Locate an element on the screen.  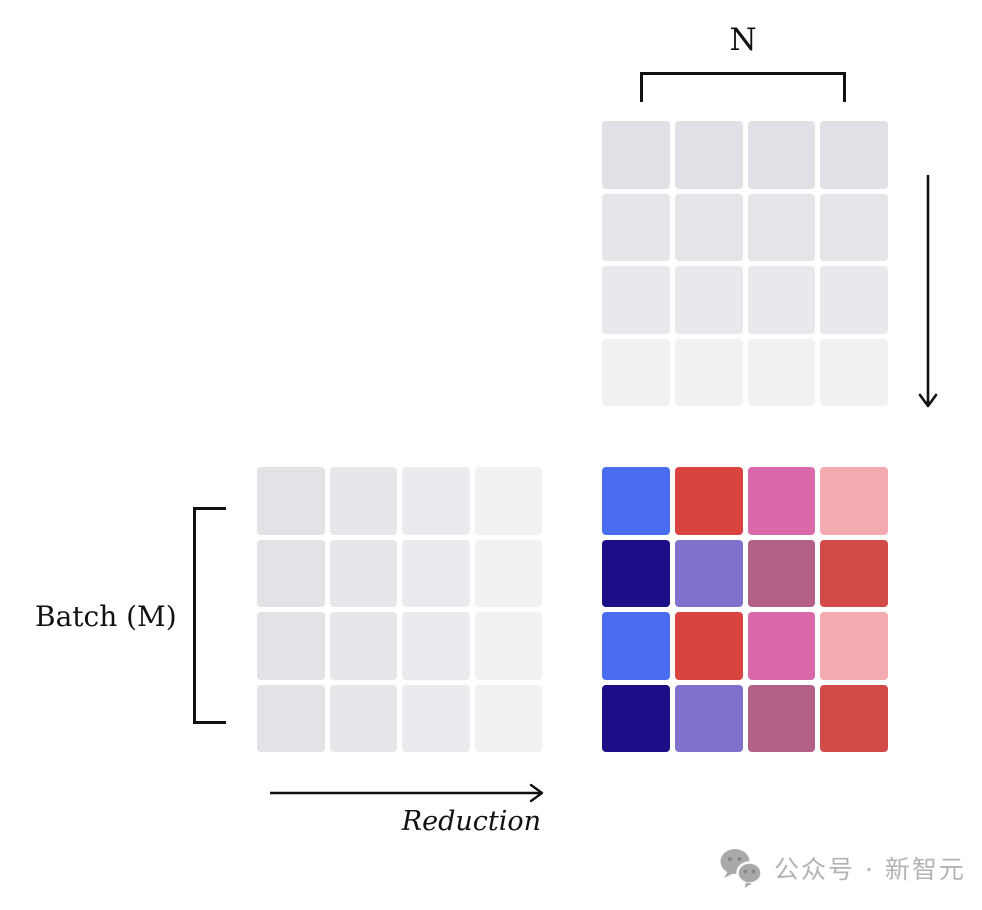
batch-bracket is located at coordinates (209, 615).